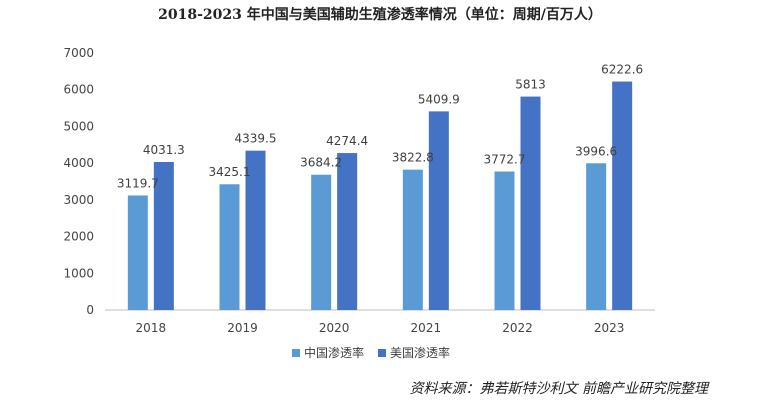  What do you see at coordinates (255, 230) in the screenshot?
I see `bar-usa-2019` at bounding box center [255, 230].